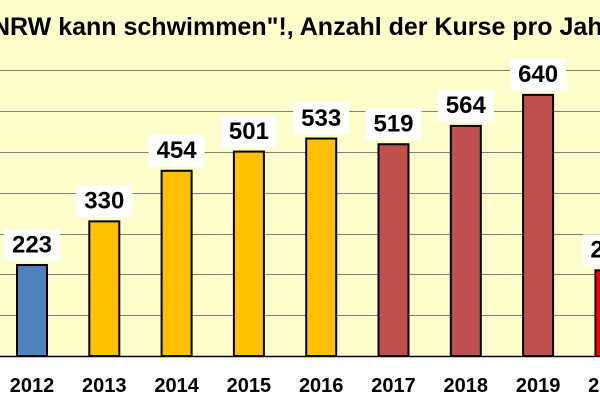  I want to click on bar-2018, so click(465, 240).